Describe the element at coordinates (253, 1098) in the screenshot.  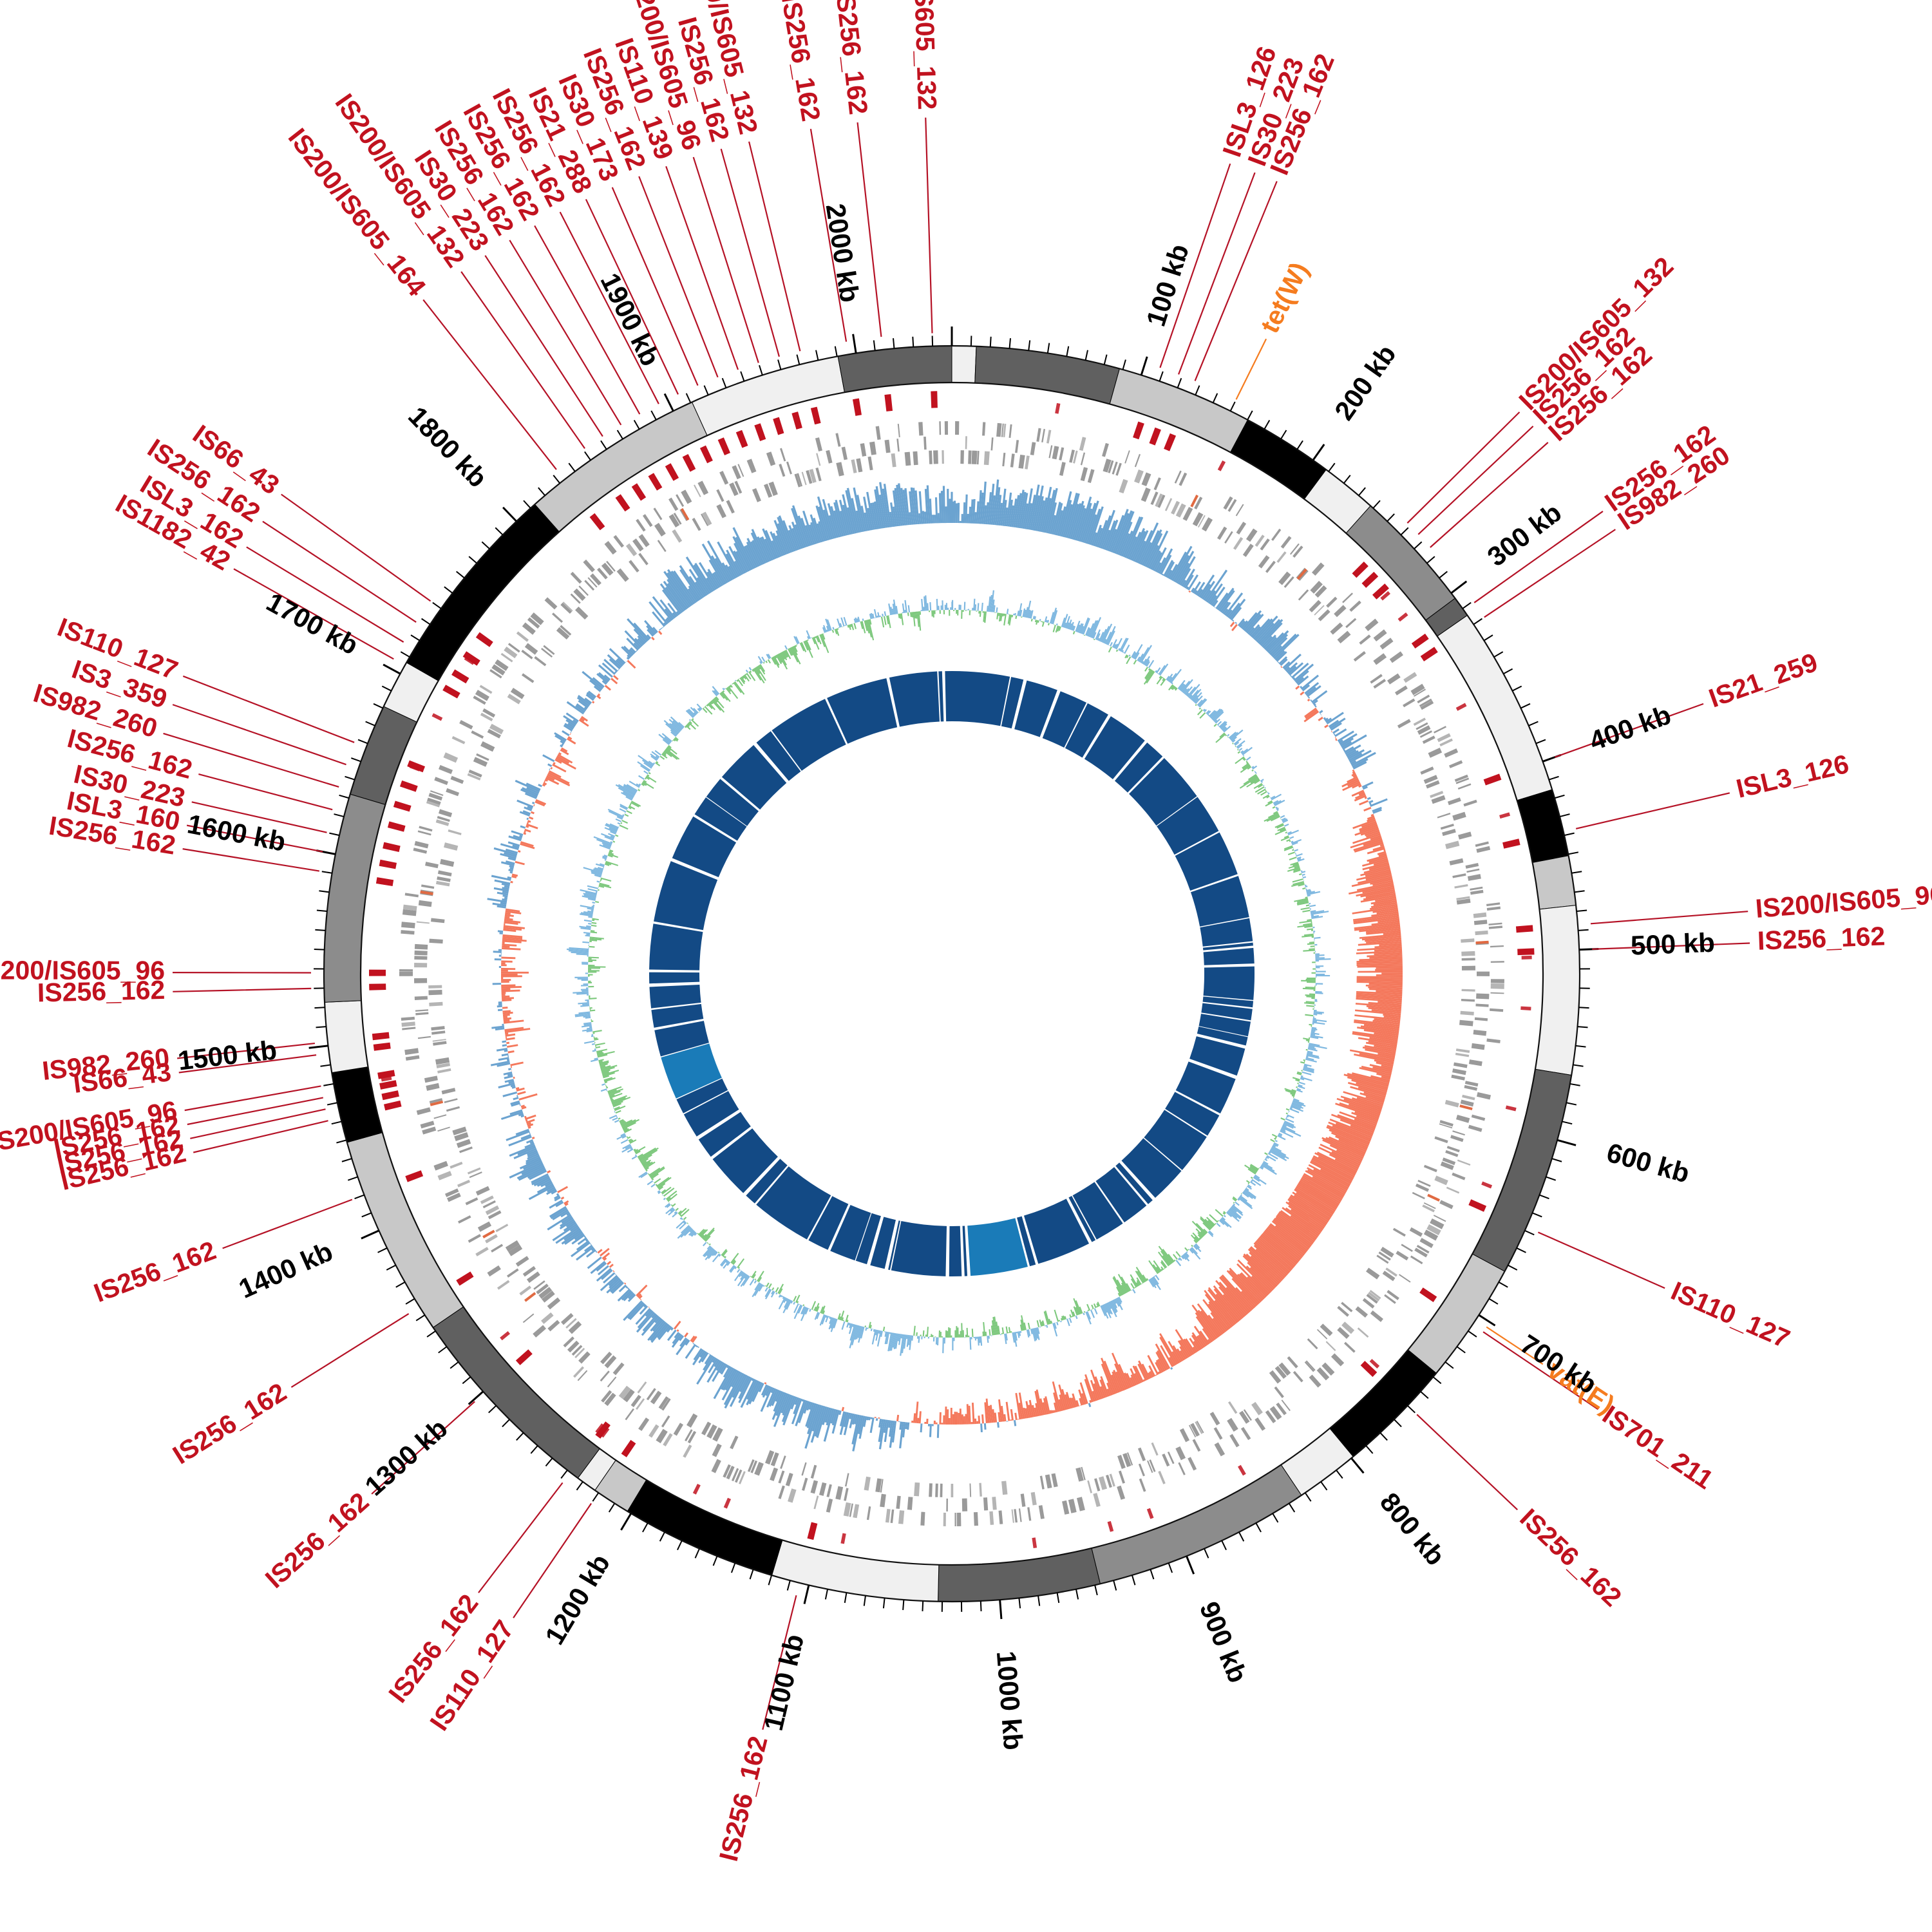
I see `is-element-label` at that location.